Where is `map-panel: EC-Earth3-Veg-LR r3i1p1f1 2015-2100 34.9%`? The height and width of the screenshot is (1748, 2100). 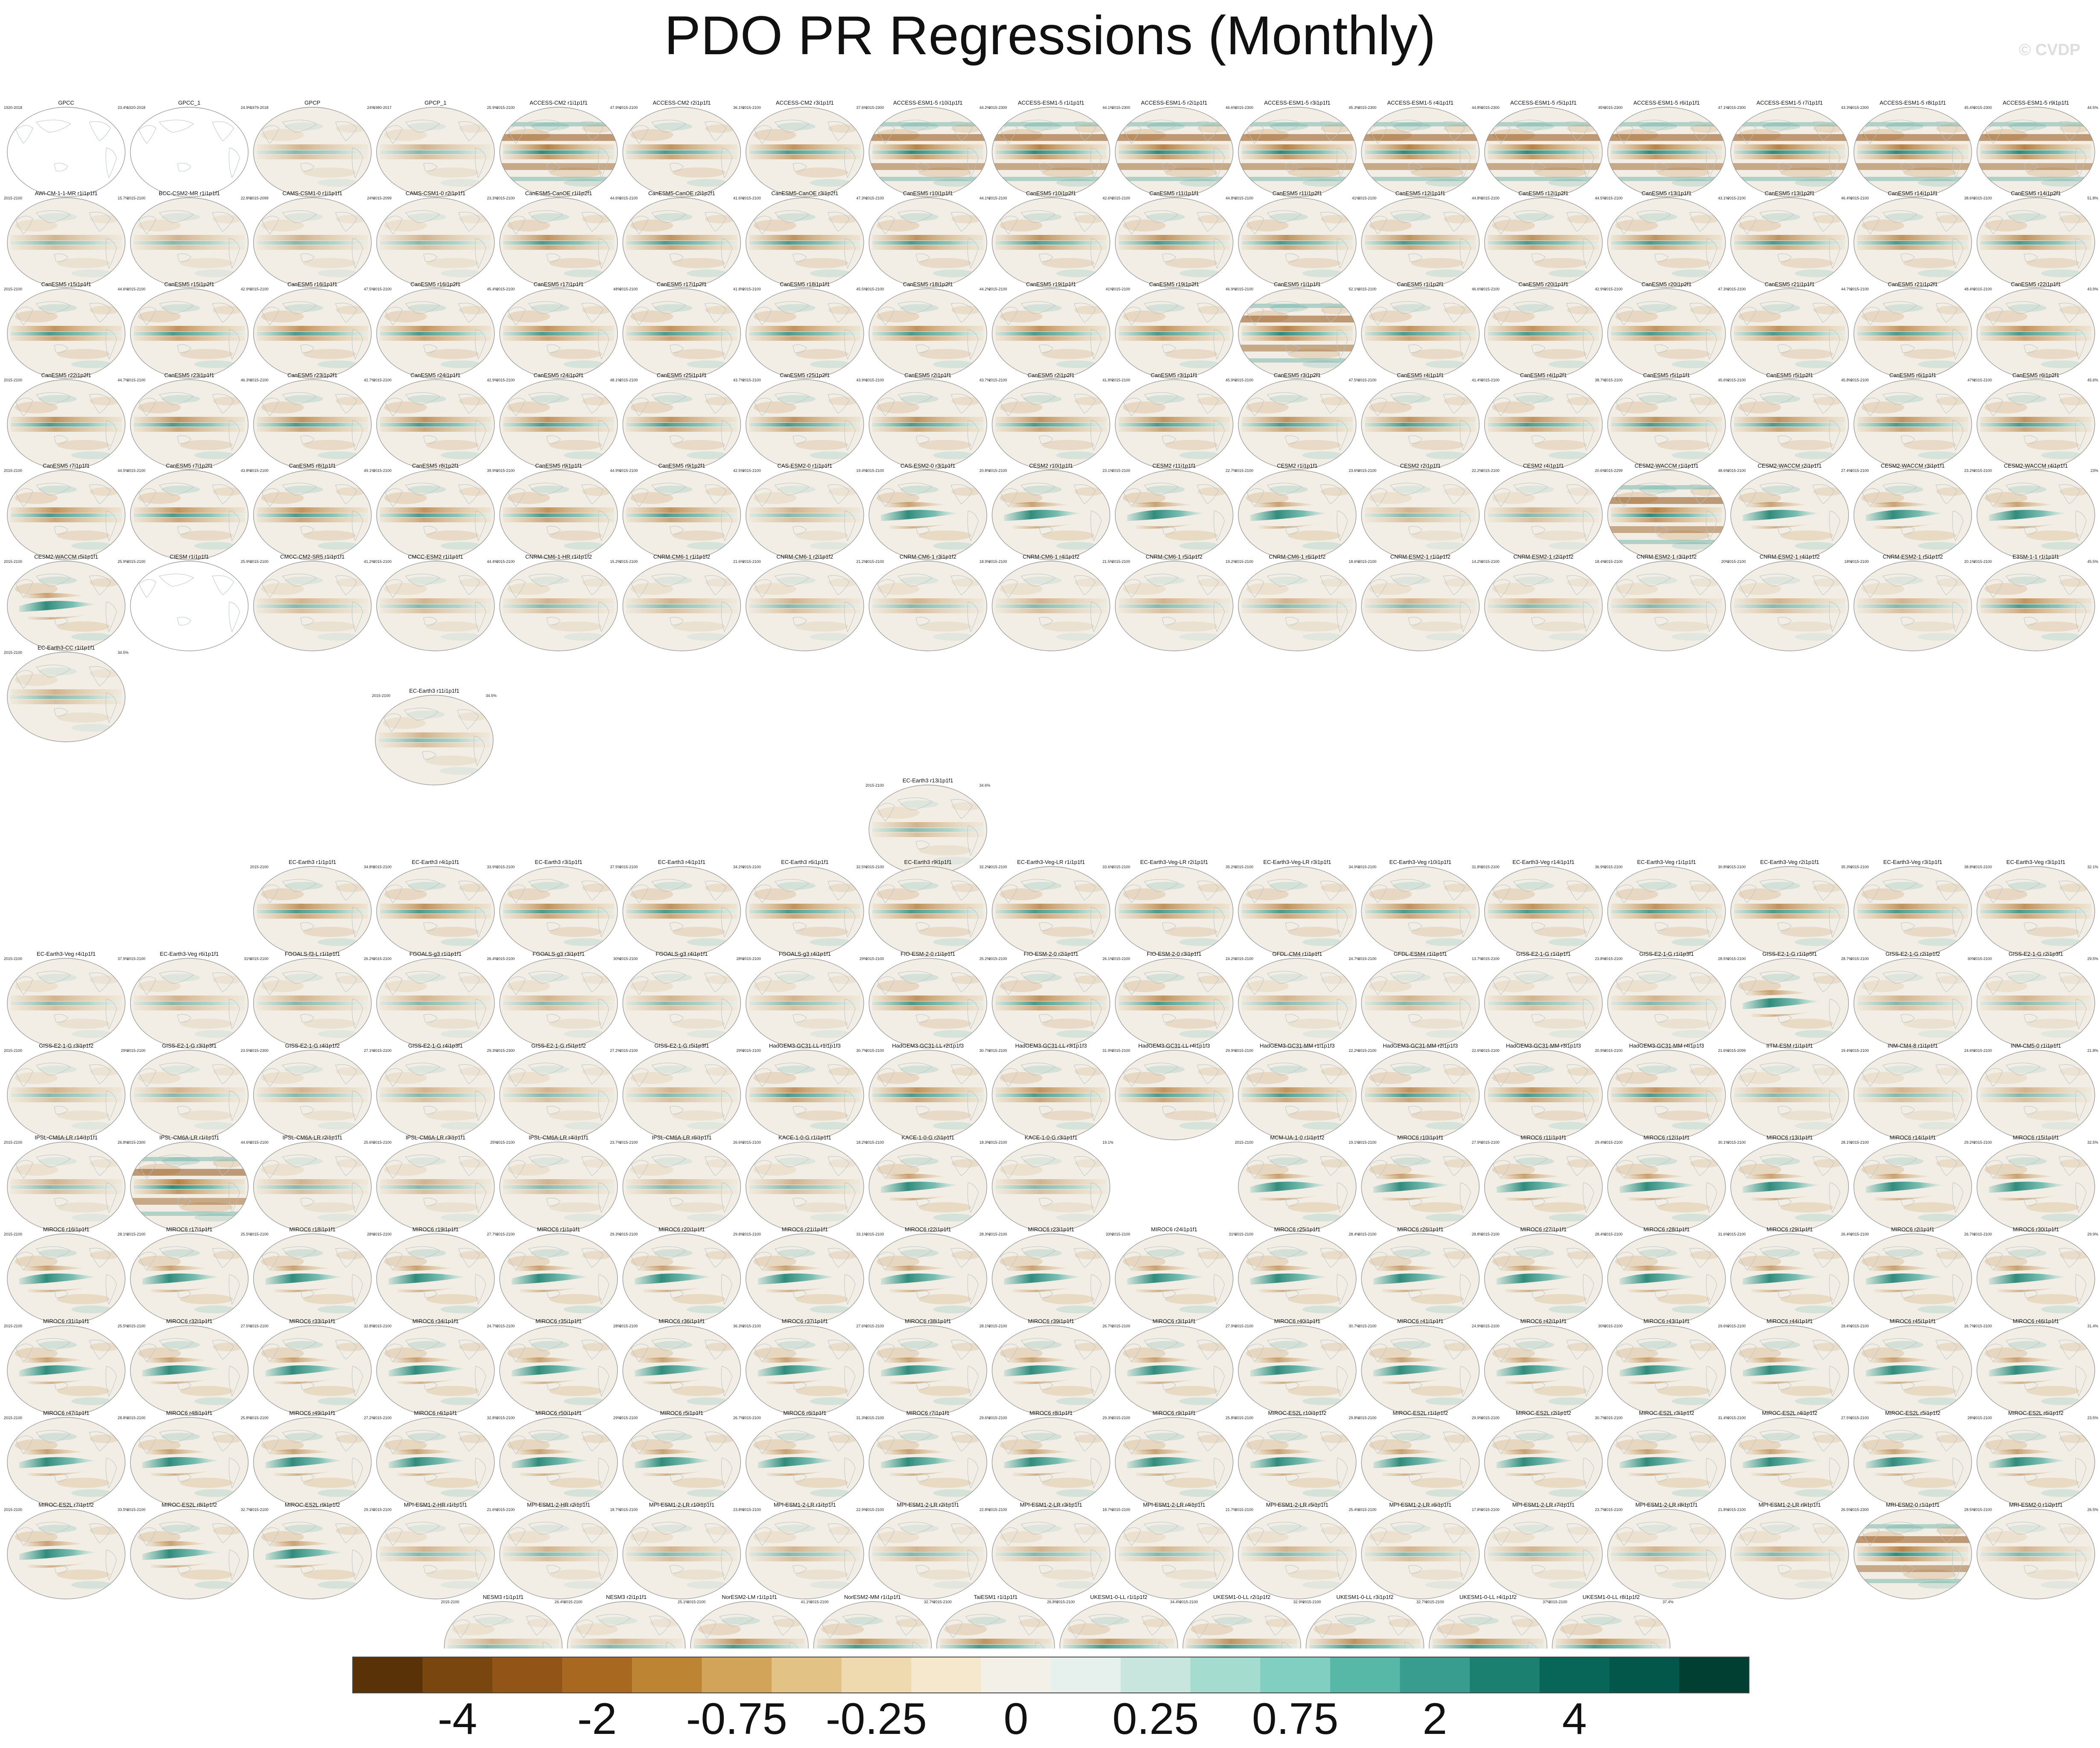
map-panel: EC-Earth3-Veg-LR r3i1p1f1 2015-2100 34.9% is located at coordinates (1297, 908).